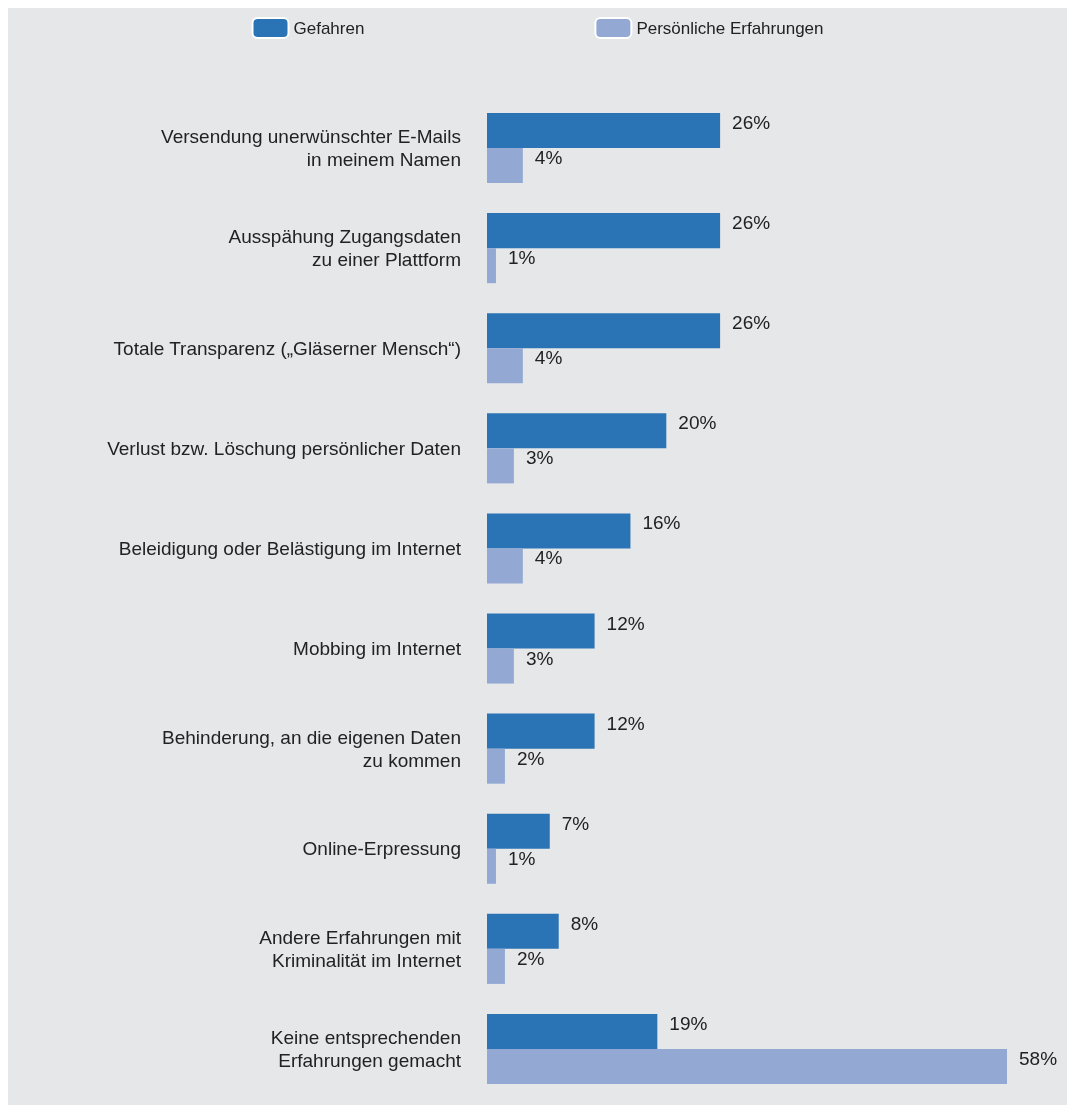 Image resolution: width=1075 pixels, height=1113 pixels. Describe the element at coordinates (1038, 1058) in the screenshot. I see `data-label: 58%` at that location.